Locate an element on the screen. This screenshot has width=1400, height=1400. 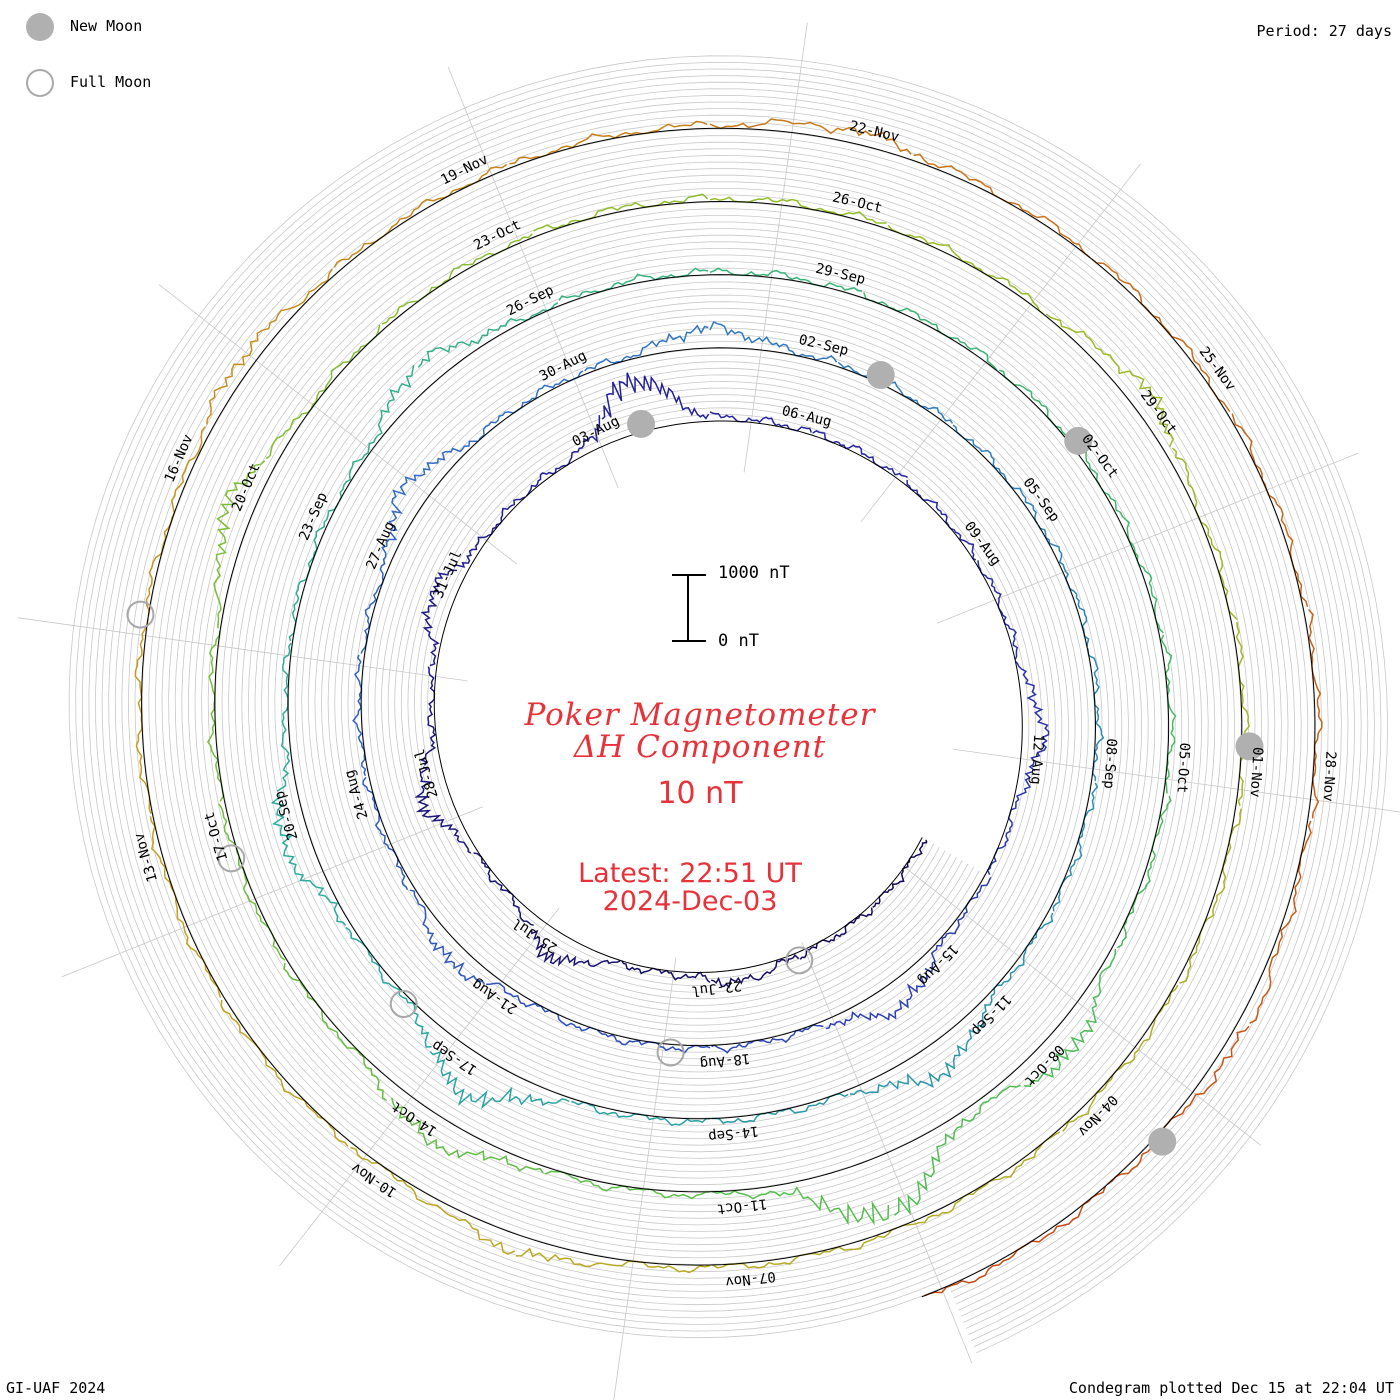
date-tick-label: 20-Oct is located at coordinates (246, 487).